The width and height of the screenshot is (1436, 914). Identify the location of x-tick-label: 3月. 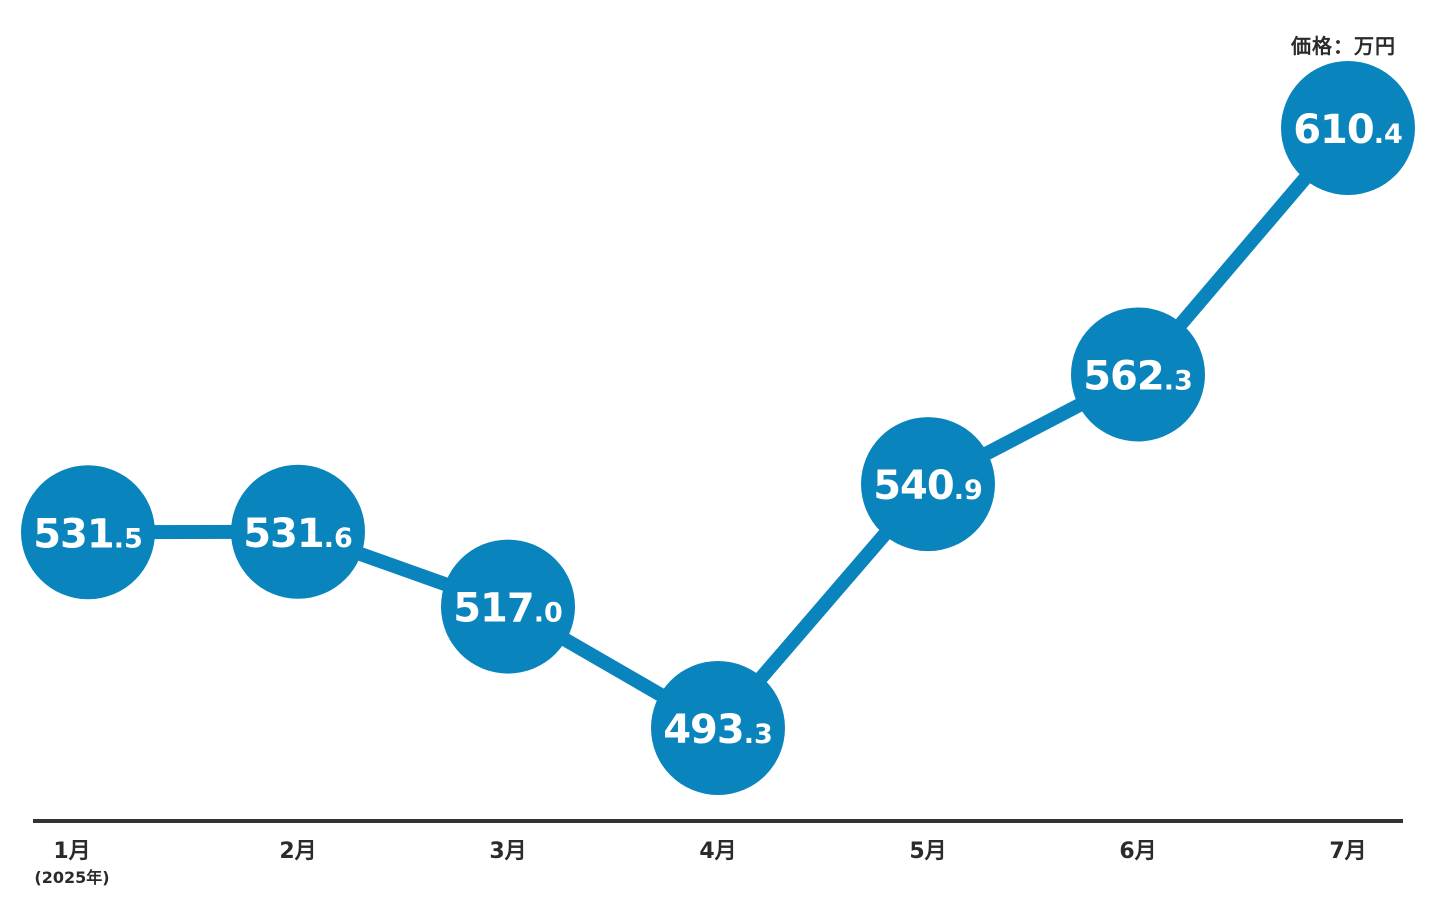
(507, 851).